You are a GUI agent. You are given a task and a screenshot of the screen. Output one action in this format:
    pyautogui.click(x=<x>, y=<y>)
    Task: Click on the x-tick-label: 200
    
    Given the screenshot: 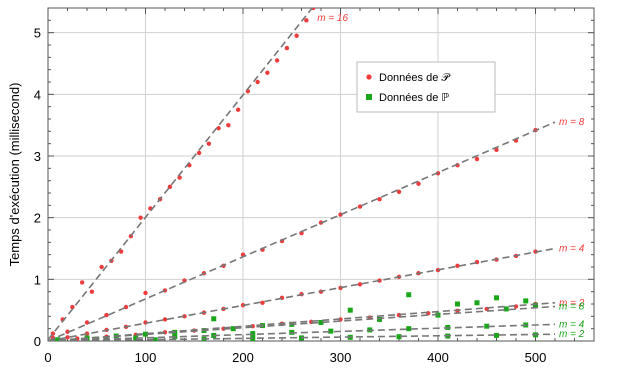 What is the action you would take?
    pyautogui.click(x=243, y=357)
    